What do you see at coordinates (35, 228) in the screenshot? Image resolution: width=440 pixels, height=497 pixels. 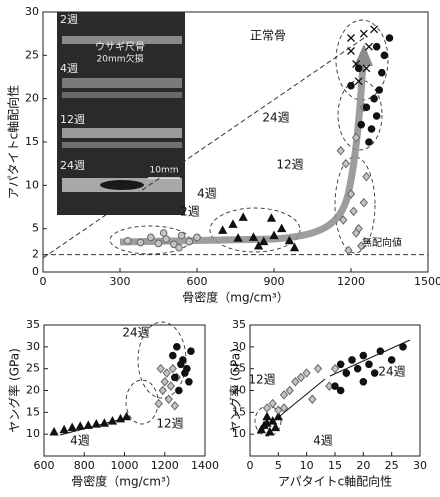 I see `y-tick-label: 5` at bounding box center [35, 228].